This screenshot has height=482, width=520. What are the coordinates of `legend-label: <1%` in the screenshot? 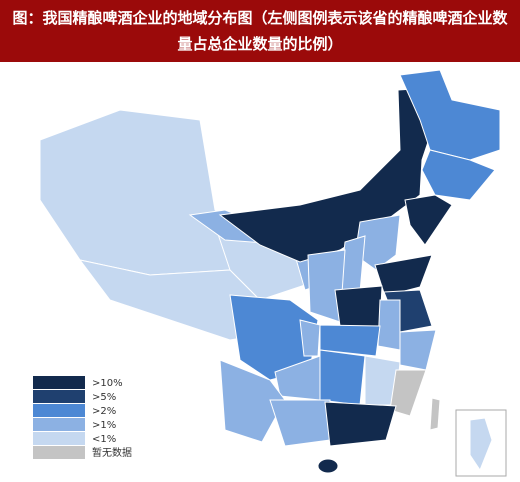 It's located at (104, 439).